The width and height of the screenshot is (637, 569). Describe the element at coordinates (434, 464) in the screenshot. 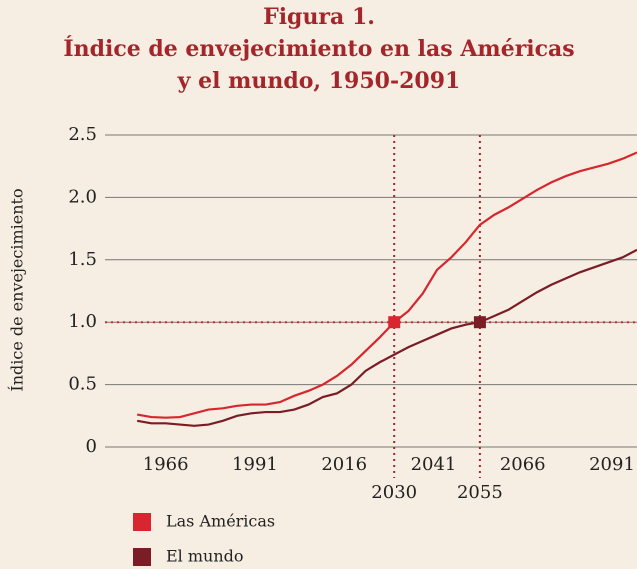

I see `x-tick-label: 2041` at that location.